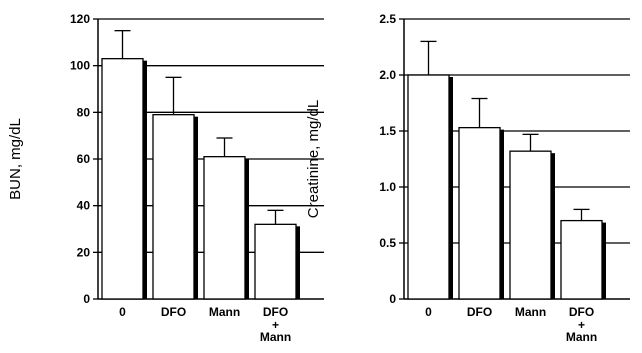 The height and width of the screenshot is (353, 642). I want to click on y-axis-label: BUN, mg/dL, so click(15, 159).